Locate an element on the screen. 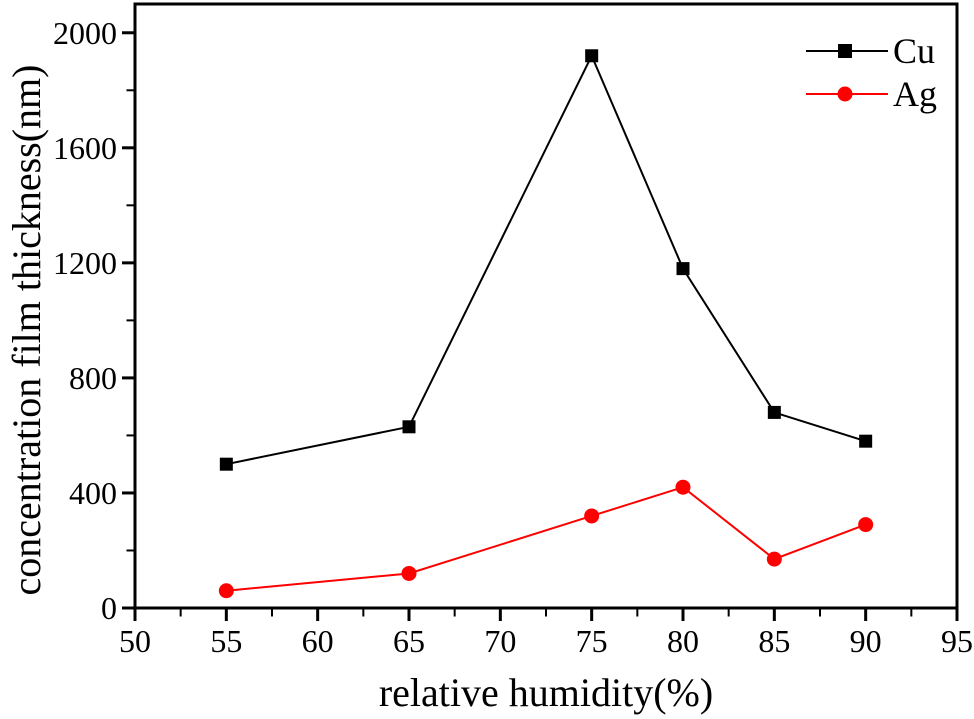  legend-marker-ag-circle-icon is located at coordinates (845, 94).